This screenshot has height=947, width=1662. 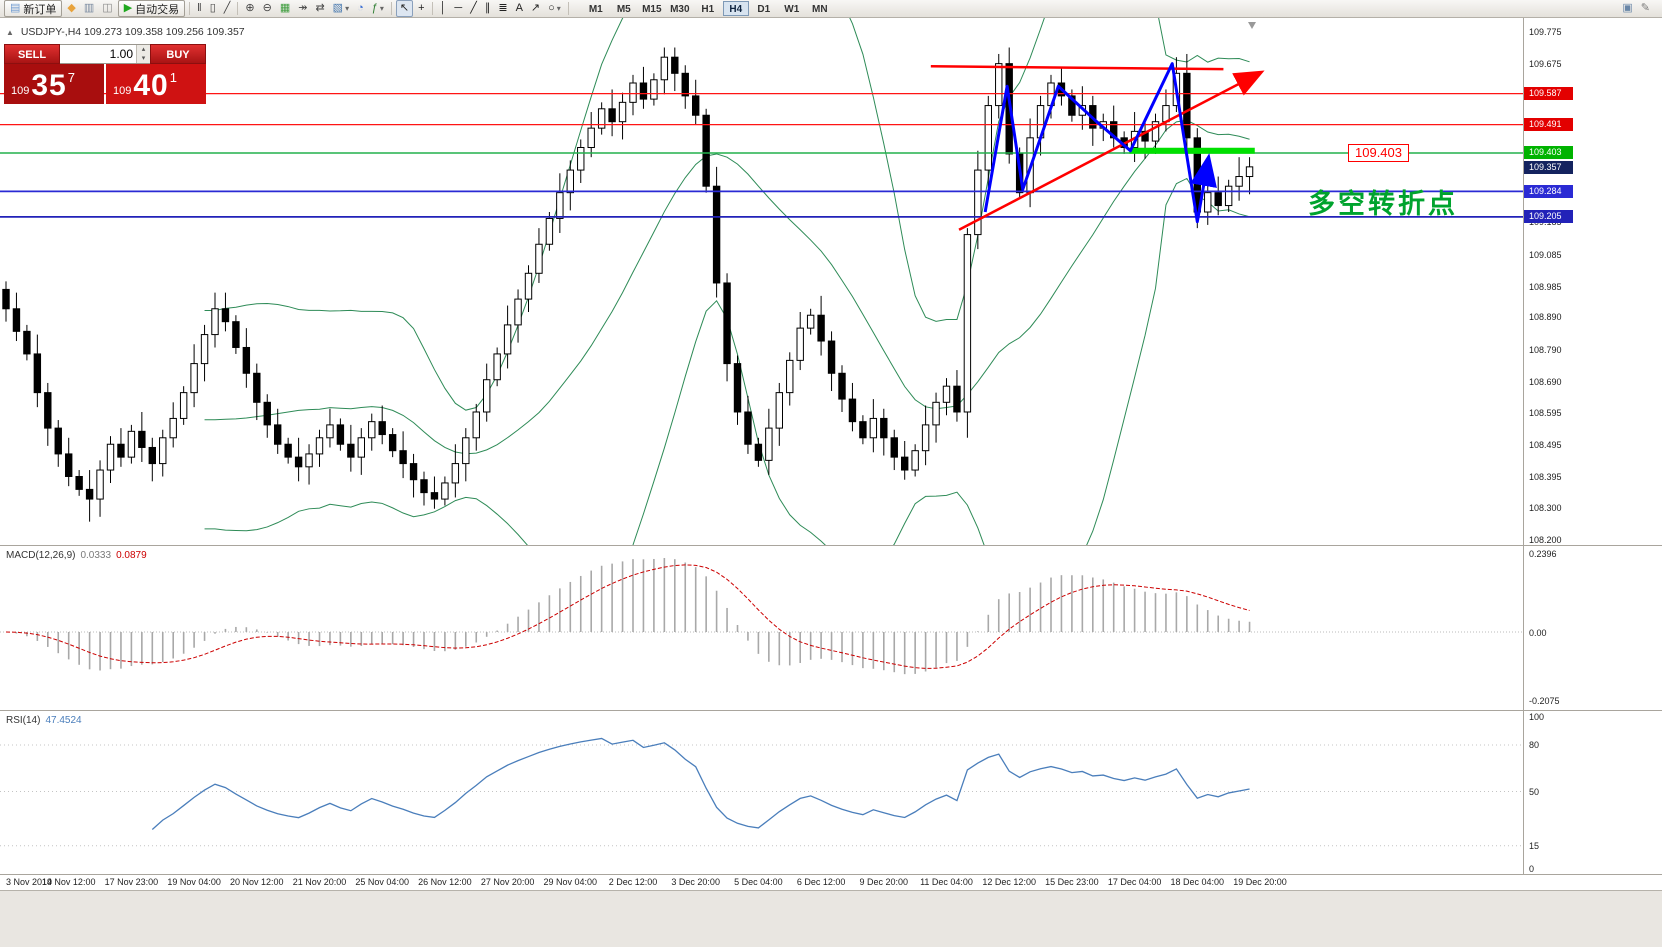 What do you see at coordinates (157, 9) in the screenshot?
I see `autotrading-button-label: 自动交易` at bounding box center [157, 9].